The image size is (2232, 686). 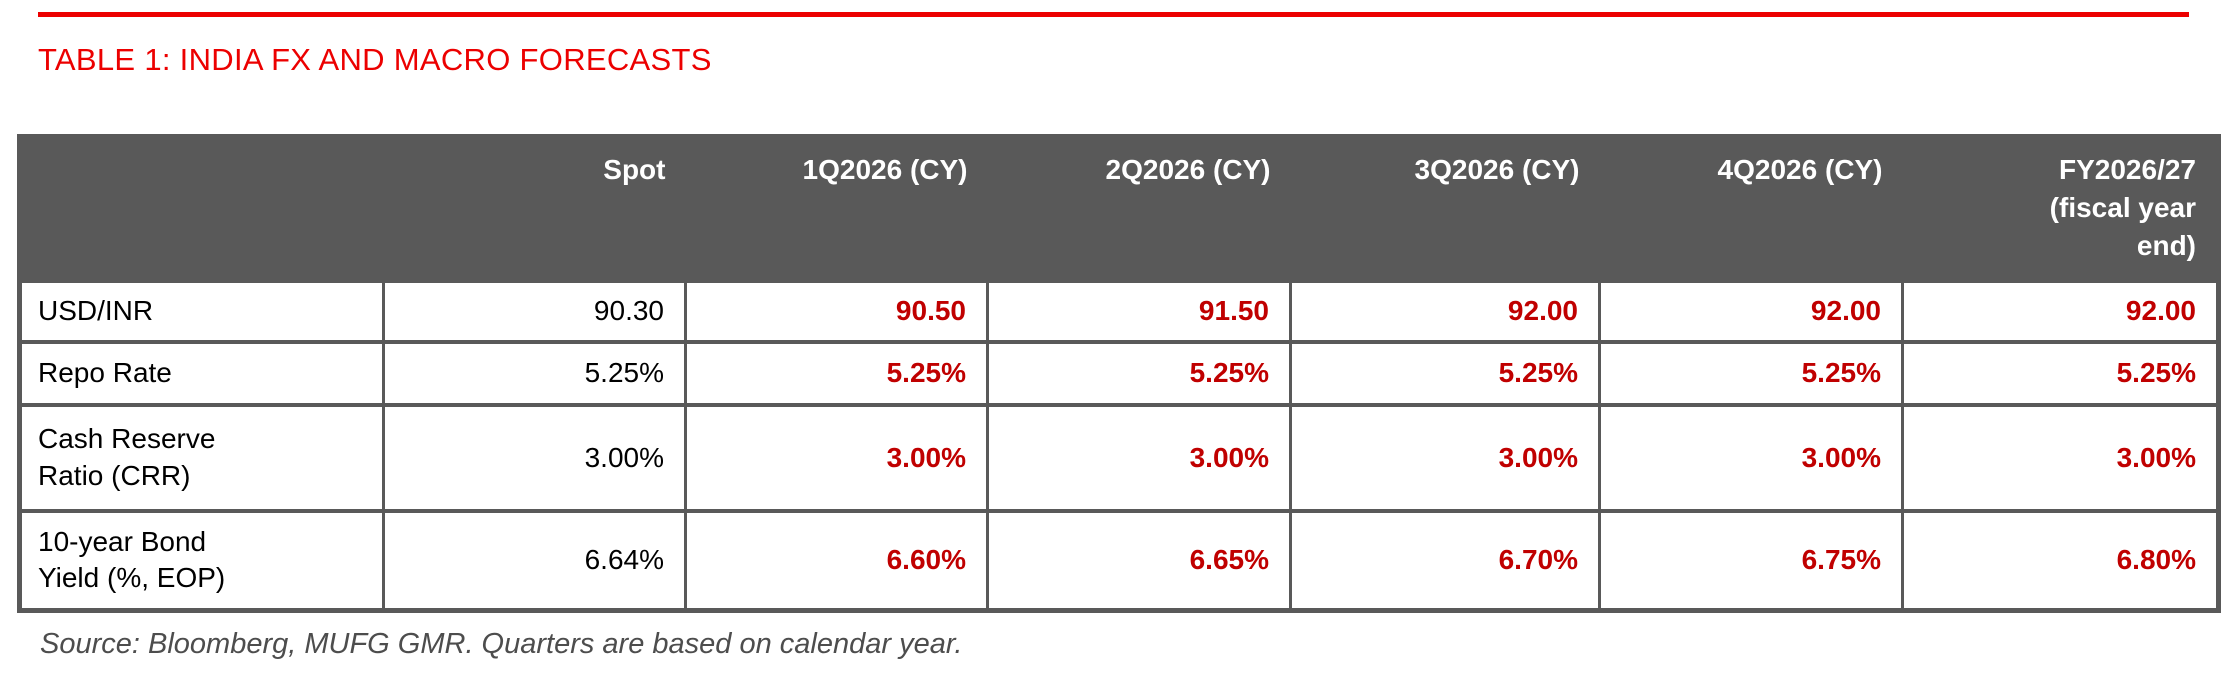 I want to click on forecast-value: 6.65%, so click(x=1138, y=559).